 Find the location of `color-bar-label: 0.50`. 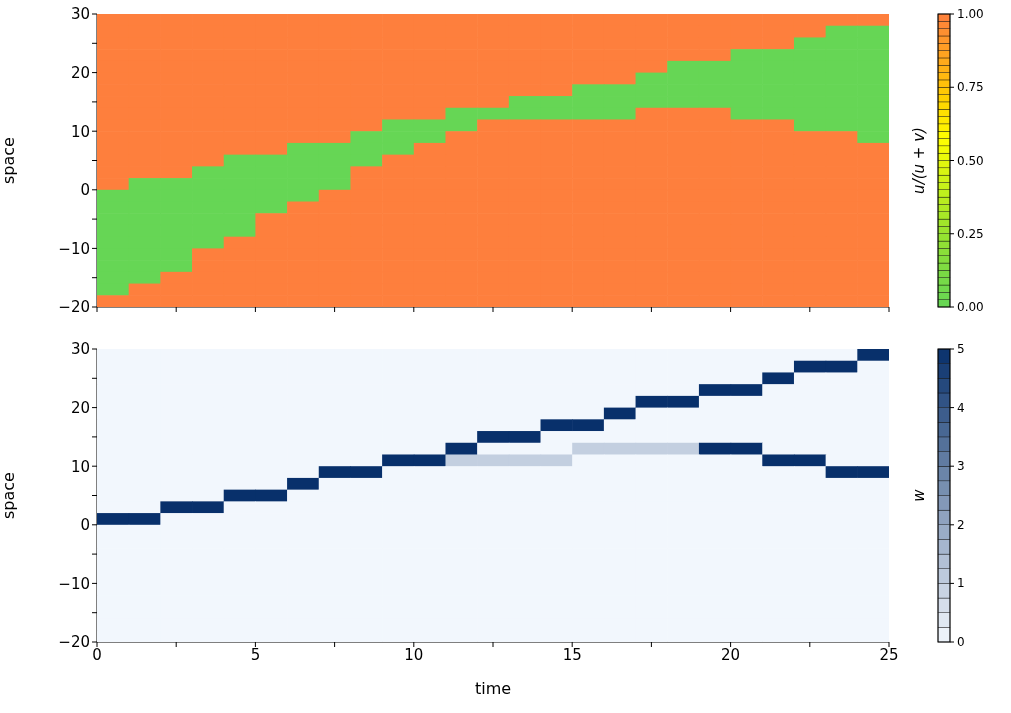

color-bar-label: 0.50 is located at coordinates (970, 160).